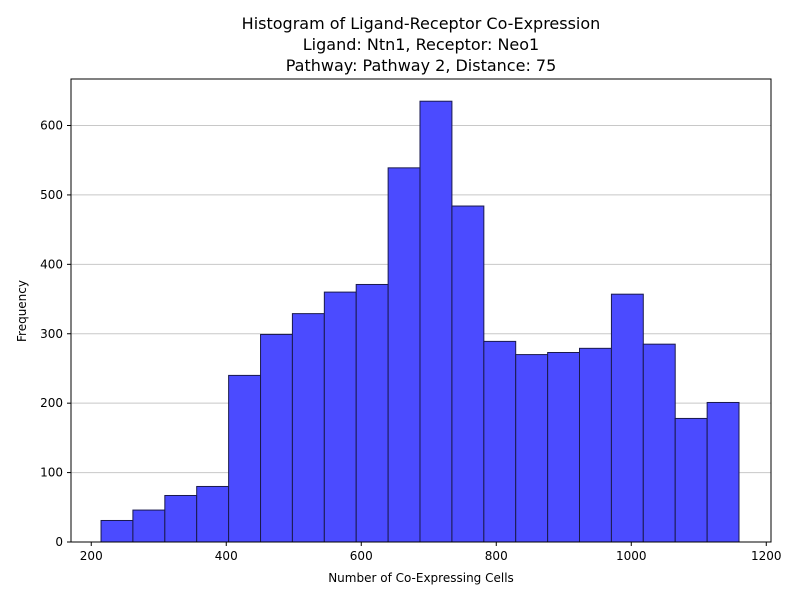  Describe the element at coordinates (51, 334) in the screenshot. I see `y-tick-label: 300` at that location.